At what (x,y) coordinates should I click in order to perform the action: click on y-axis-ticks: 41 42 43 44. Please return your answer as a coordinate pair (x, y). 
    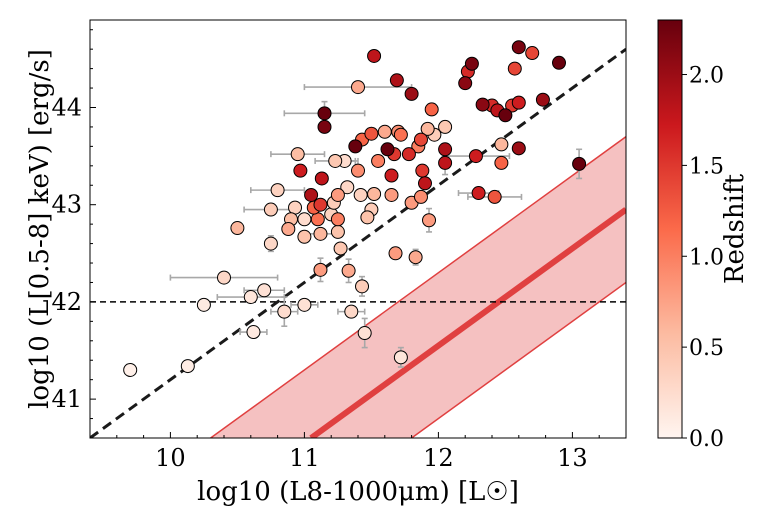
    Looking at the image, I should click on (73, 234).